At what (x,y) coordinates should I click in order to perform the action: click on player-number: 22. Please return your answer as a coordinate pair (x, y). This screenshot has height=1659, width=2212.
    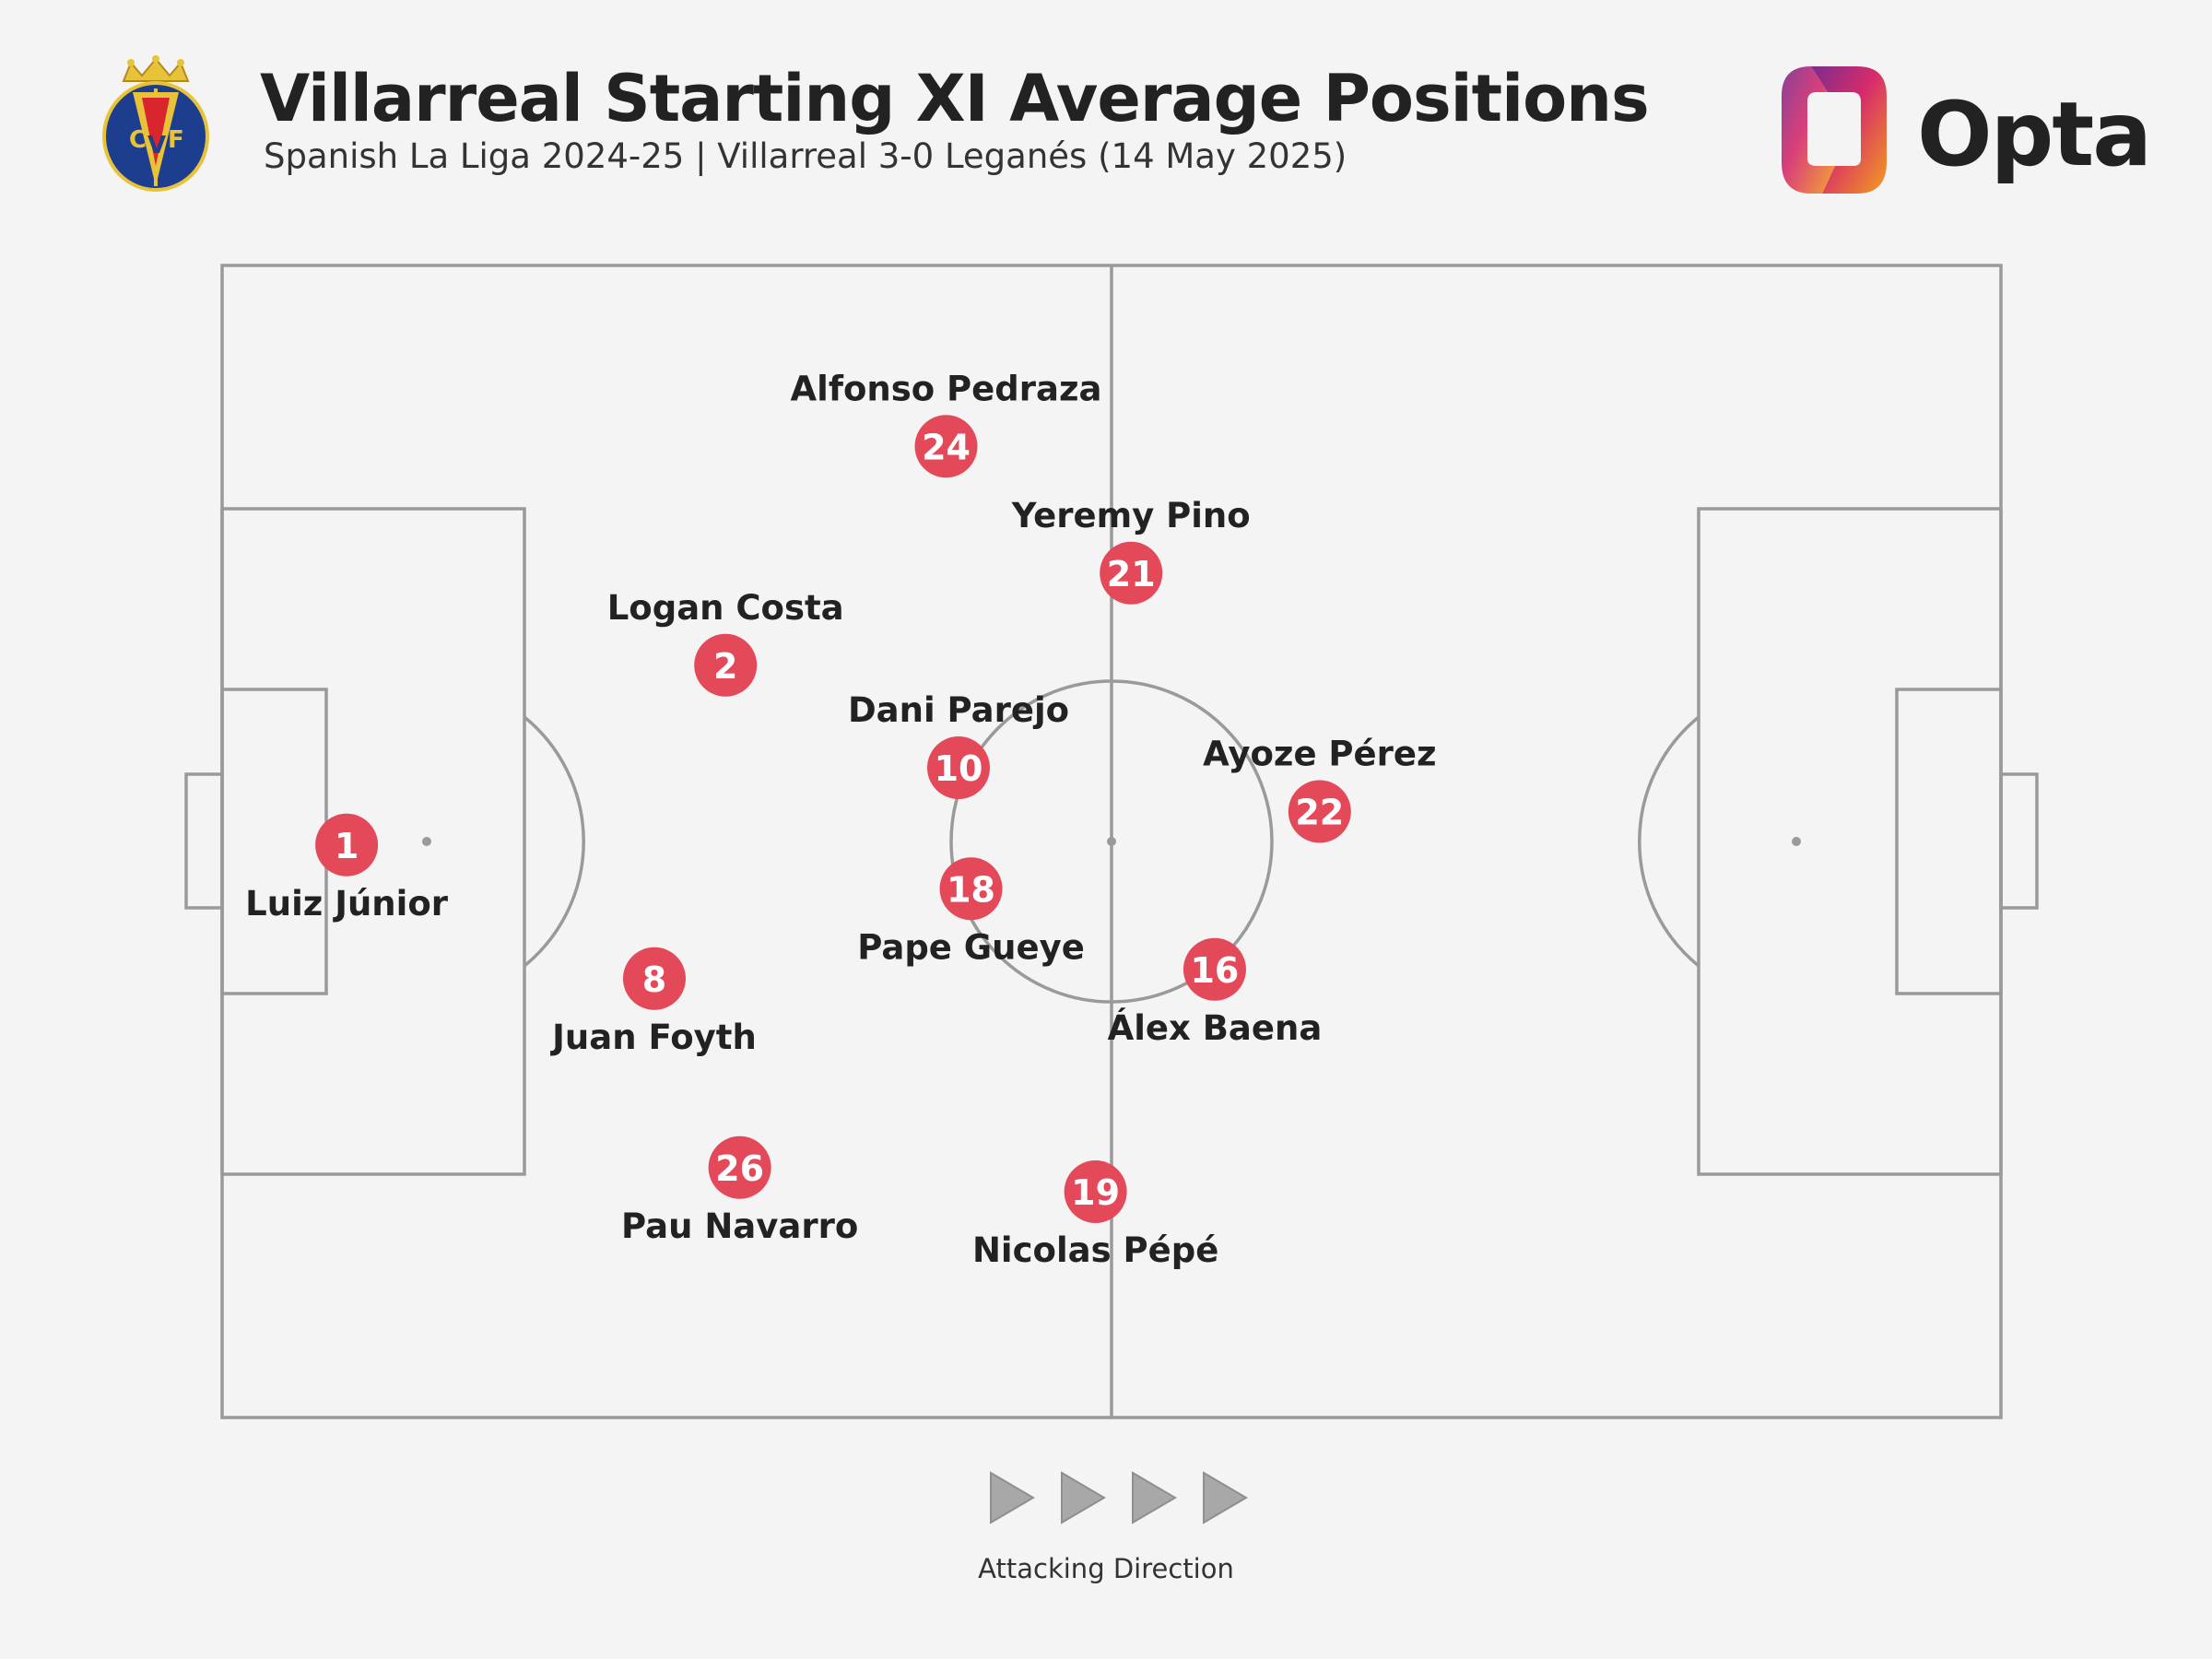
    Looking at the image, I should click on (1319, 813).